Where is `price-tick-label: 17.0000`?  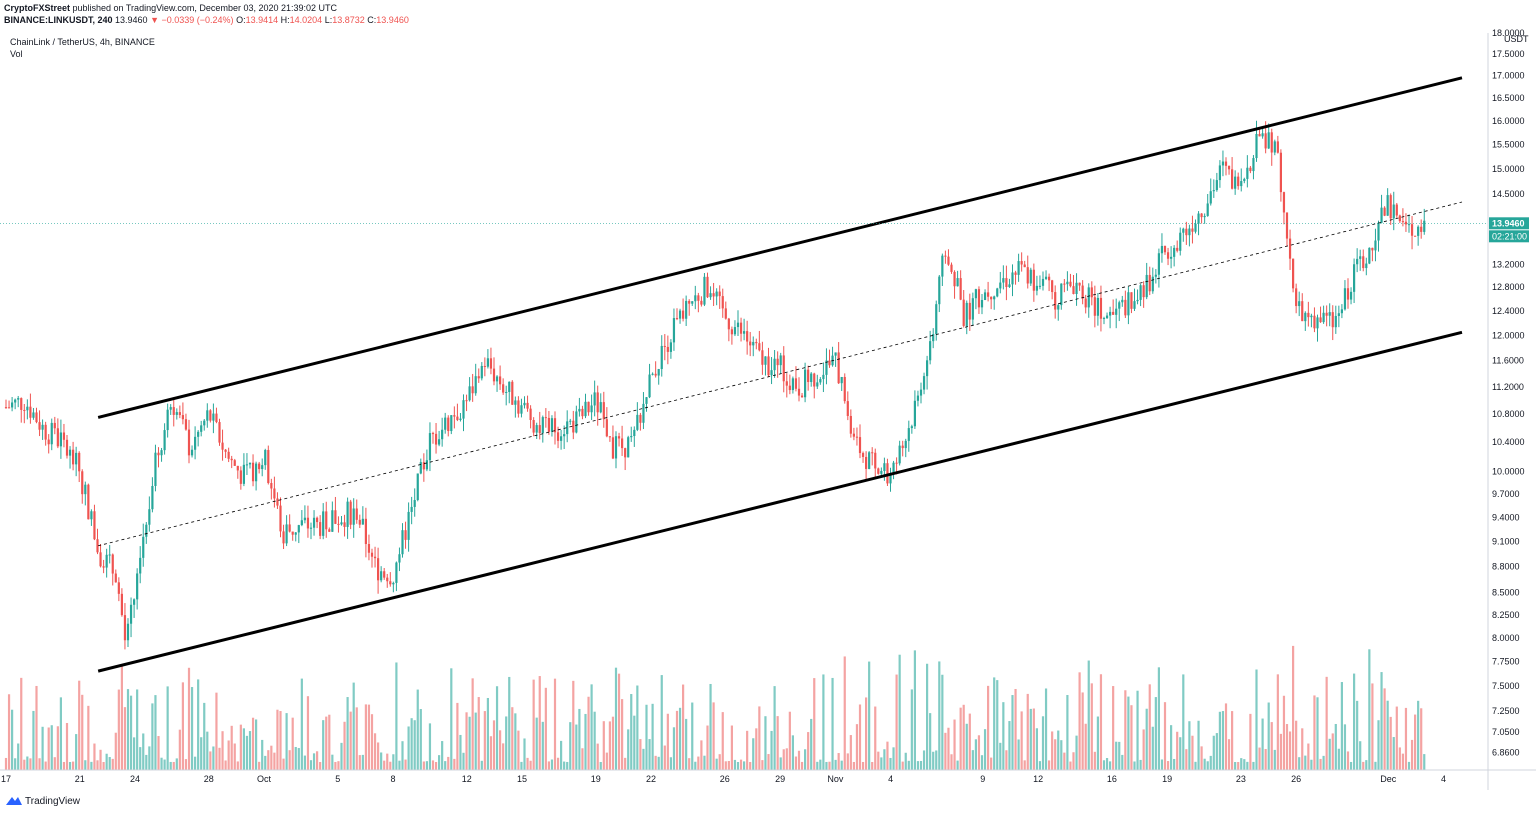
price-tick-label: 17.0000 is located at coordinates (1508, 76).